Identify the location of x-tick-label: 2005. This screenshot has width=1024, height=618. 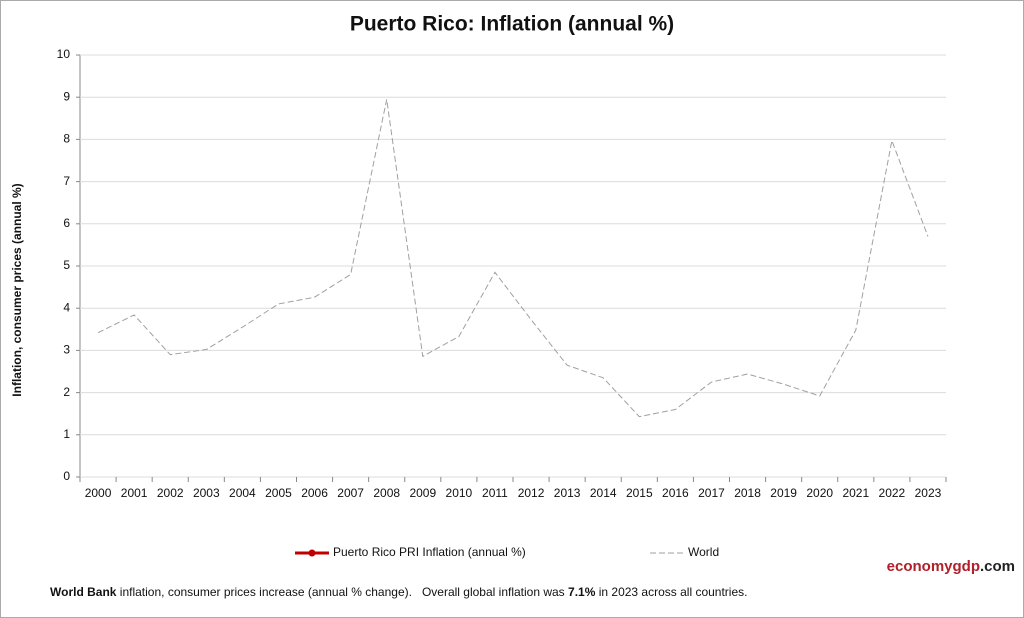
(278, 493).